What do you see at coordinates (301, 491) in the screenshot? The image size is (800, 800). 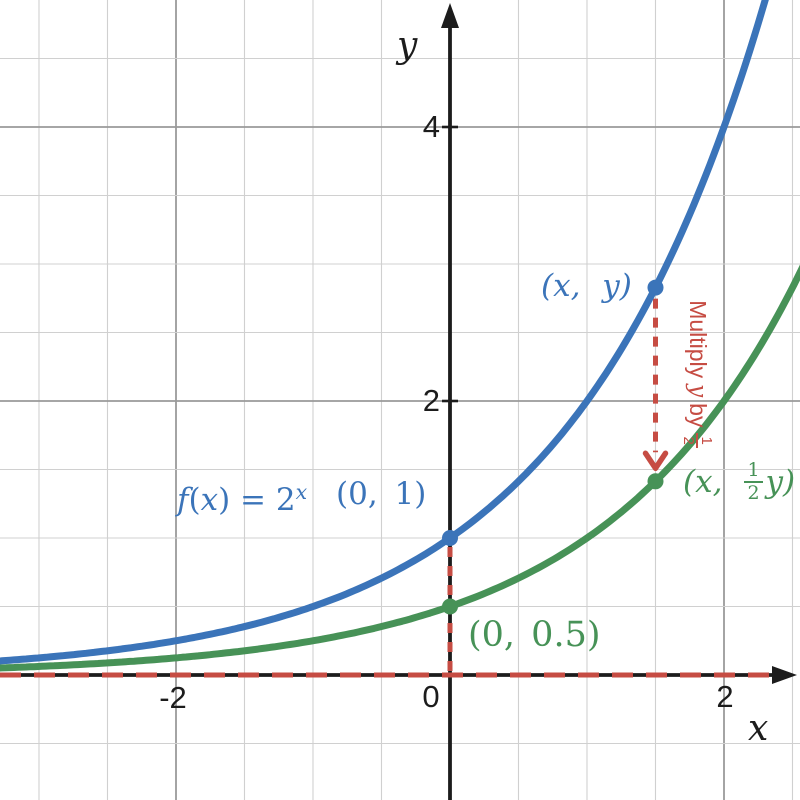 I see `function-label-exponent: x` at bounding box center [301, 491].